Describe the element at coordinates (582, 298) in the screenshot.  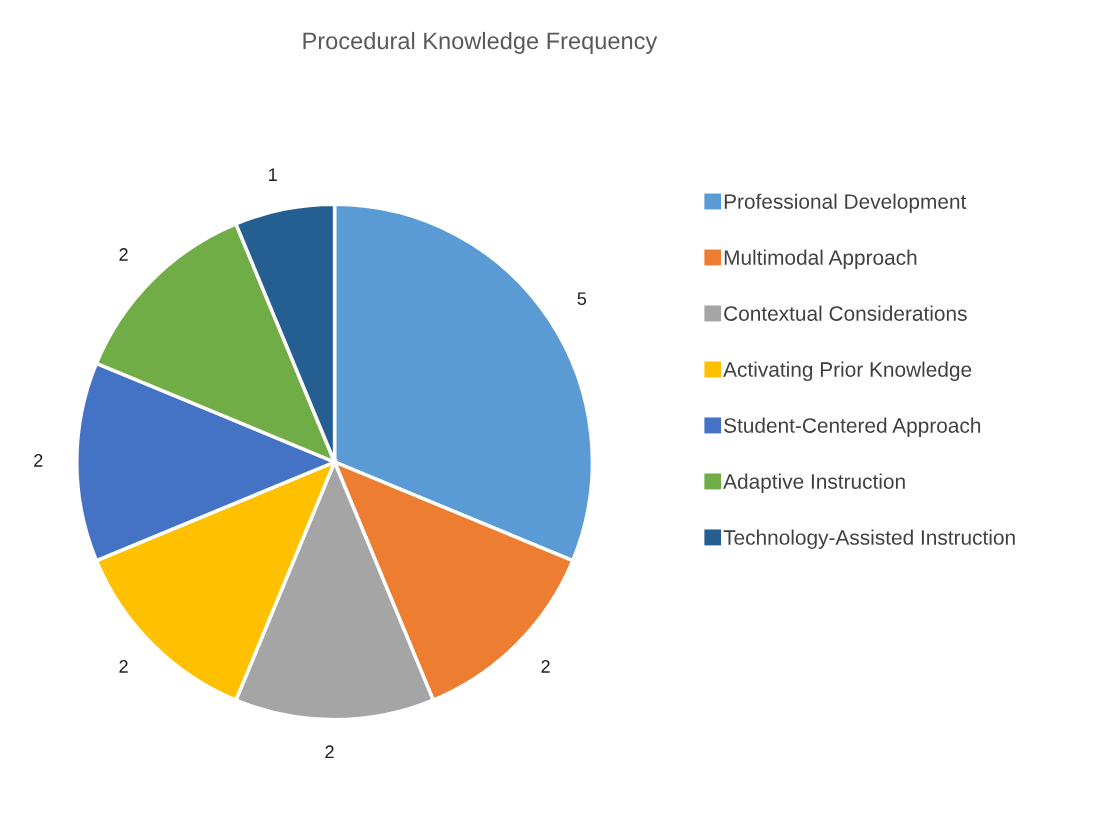
I see `data-label: 5` at that location.